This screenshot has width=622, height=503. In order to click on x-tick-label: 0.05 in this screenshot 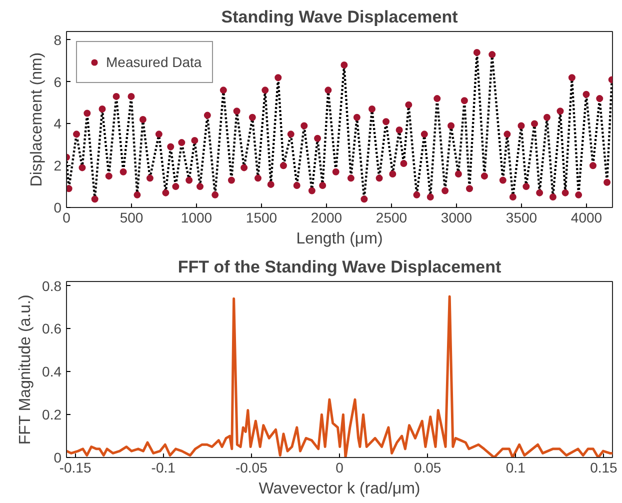, I will do `click(428, 468)`.